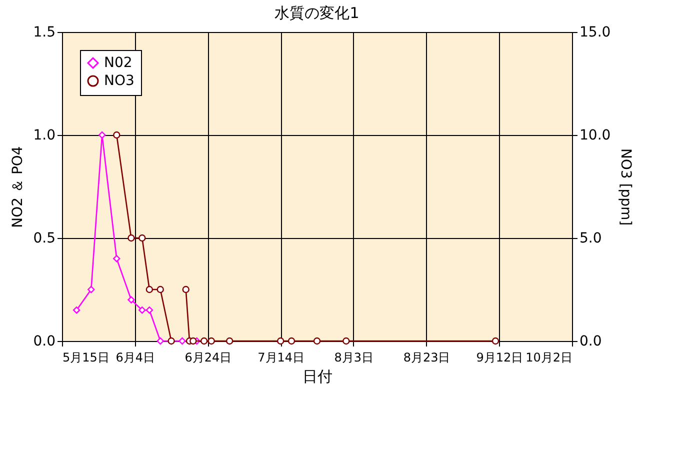 This screenshot has height=450, width=700. Describe the element at coordinates (118, 63) in the screenshot. I see `legend-label: N02` at that location.